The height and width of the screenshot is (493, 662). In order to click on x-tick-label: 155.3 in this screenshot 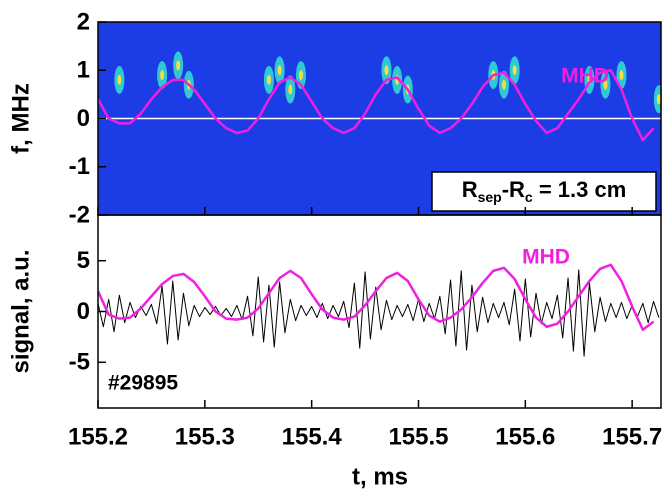, I will do `click(205, 436)`.